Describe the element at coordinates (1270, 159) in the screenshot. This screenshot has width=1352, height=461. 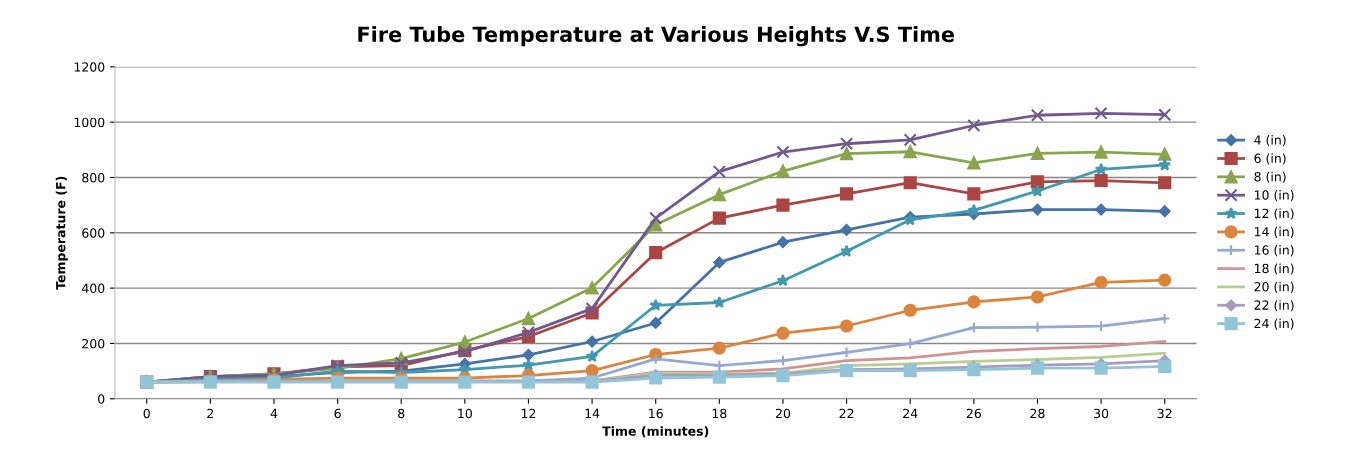
I see `legend-label: 6 (in)` at that location.